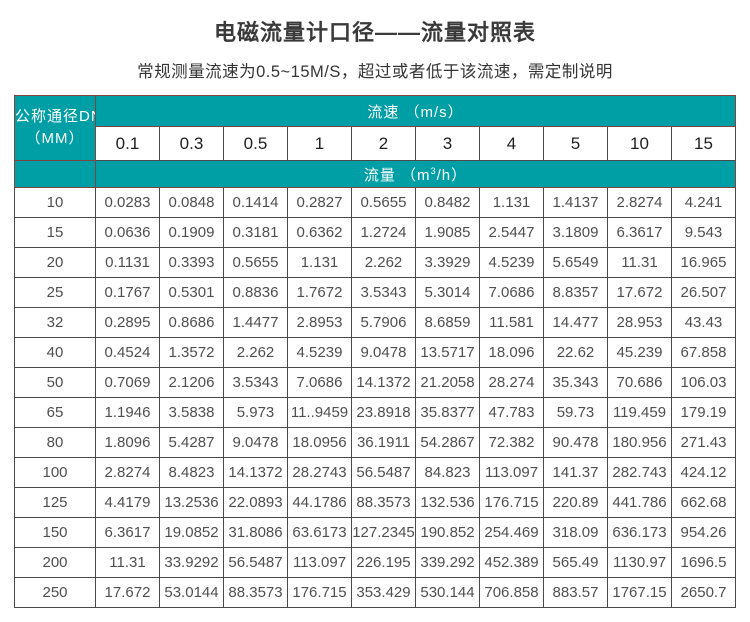 Image resolution: width=750 pixels, height=622 pixels. What do you see at coordinates (383, 322) in the screenshot?
I see `flow-value-cell: 5.7906` at bounding box center [383, 322].